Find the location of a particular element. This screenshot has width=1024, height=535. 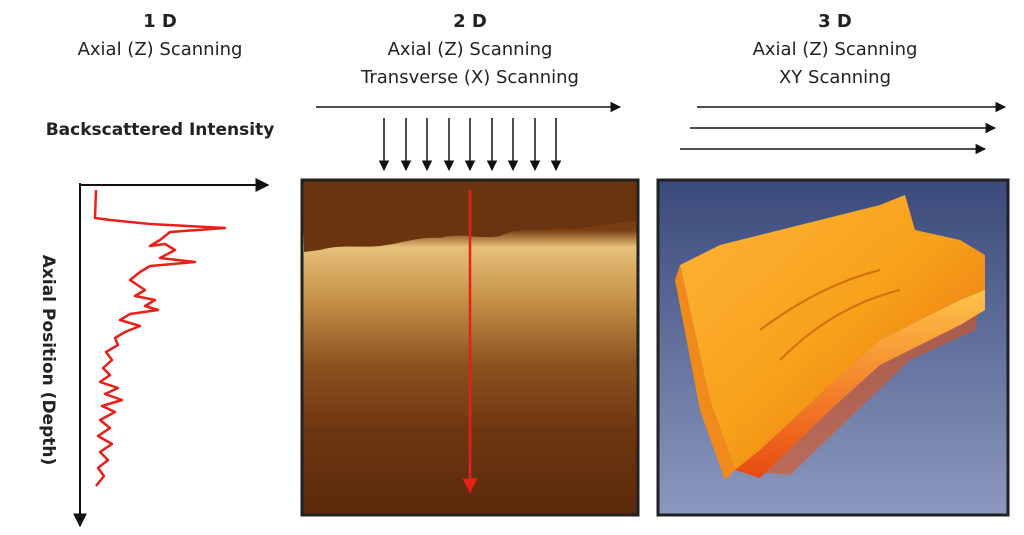

axial-arrows is located at coordinates (470, 145).